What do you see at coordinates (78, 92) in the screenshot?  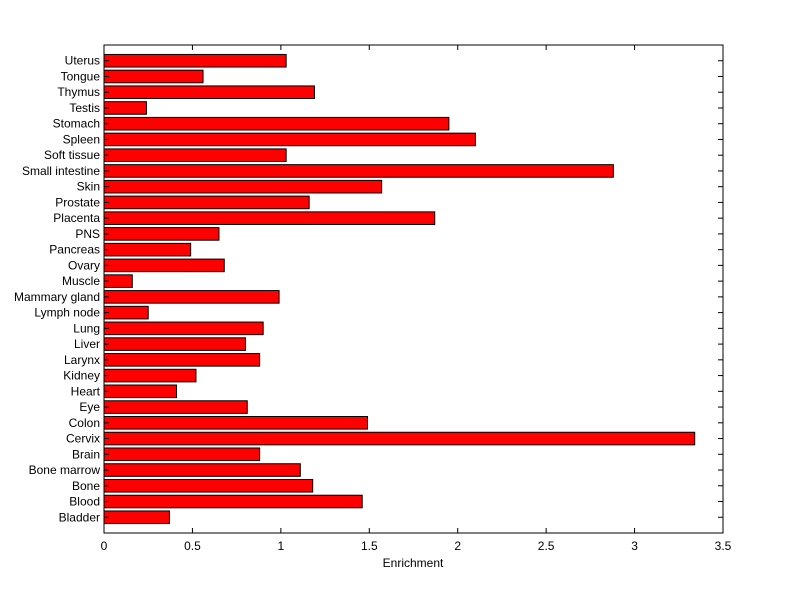 I see `y-tick-label: Thymus` at bounding box center [78, 92].